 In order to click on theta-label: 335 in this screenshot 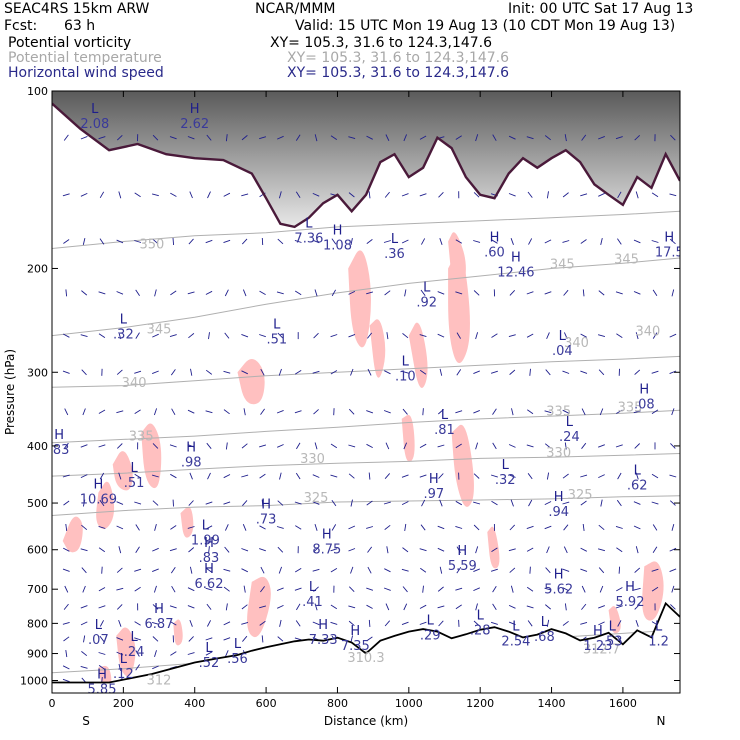, I will do `click(630, 408)`.